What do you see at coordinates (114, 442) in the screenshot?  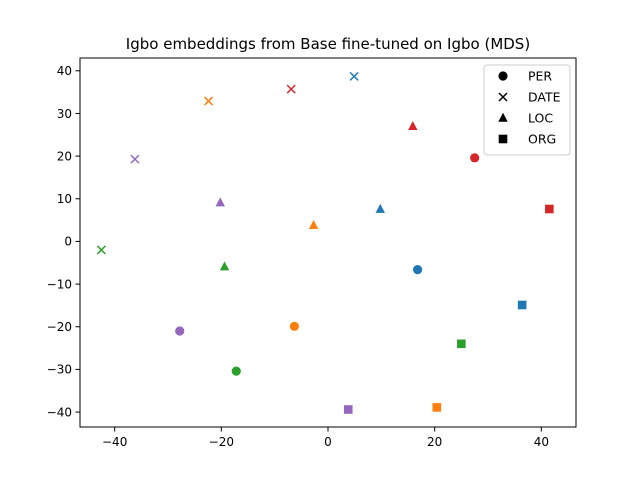 I see `x-tick-label: −40` at bounding box center [114, 442].